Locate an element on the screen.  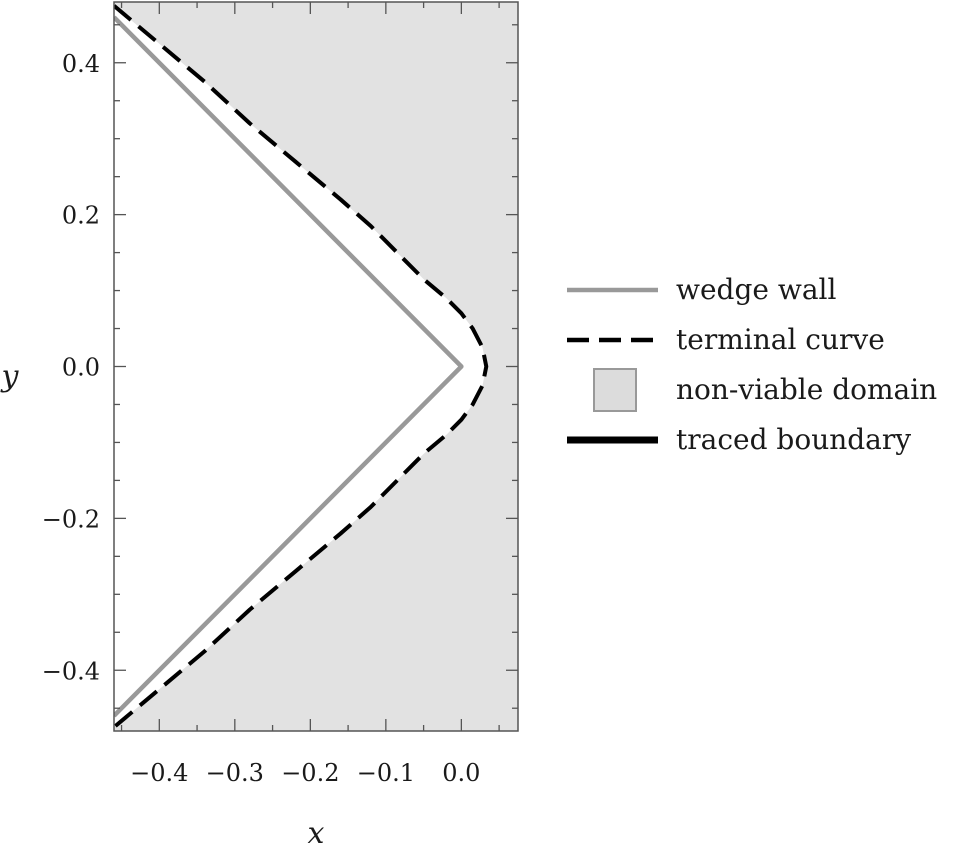
legend-label-wedge-wall: wedge wall is located at coordinates (756, 289).